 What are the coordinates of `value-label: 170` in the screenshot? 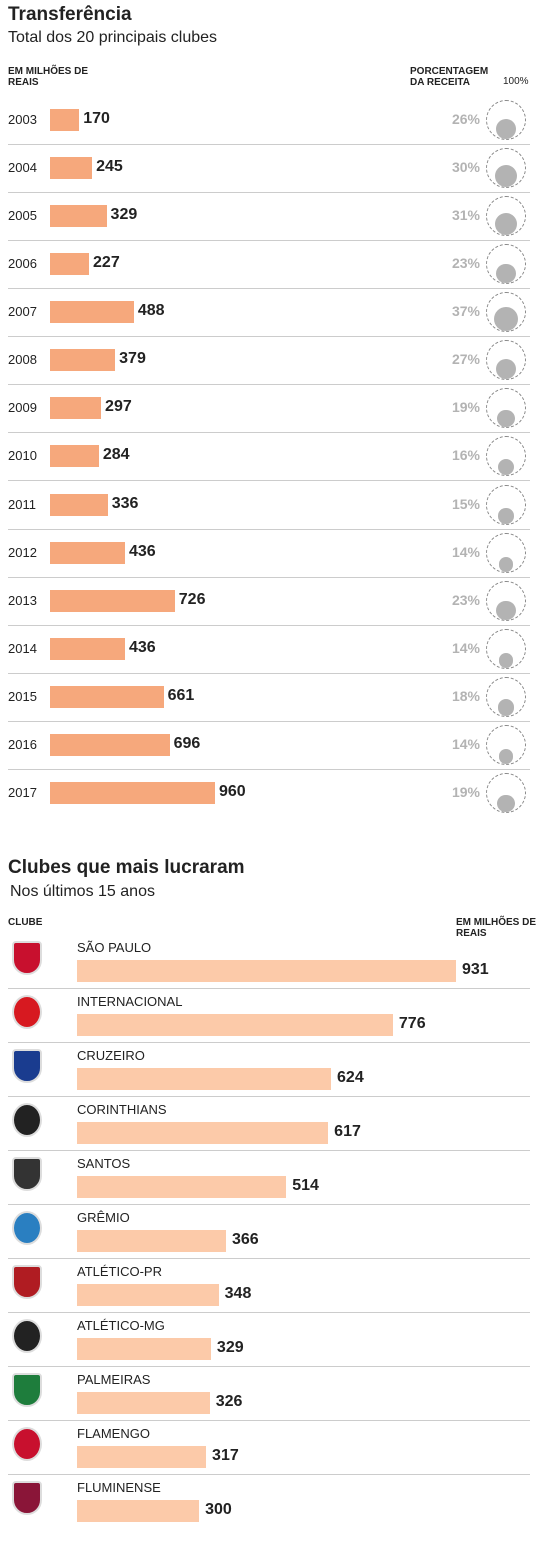 It's located at (96, 118).